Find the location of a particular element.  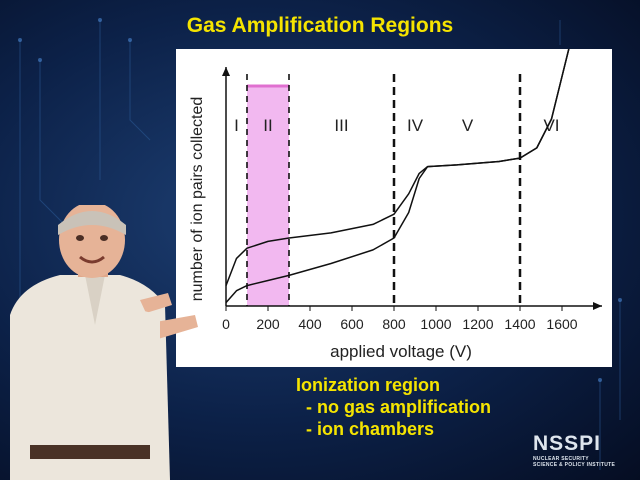

logo-subtitle-1: NUCLEAR SECURITY is located at coordinates (561, 459).